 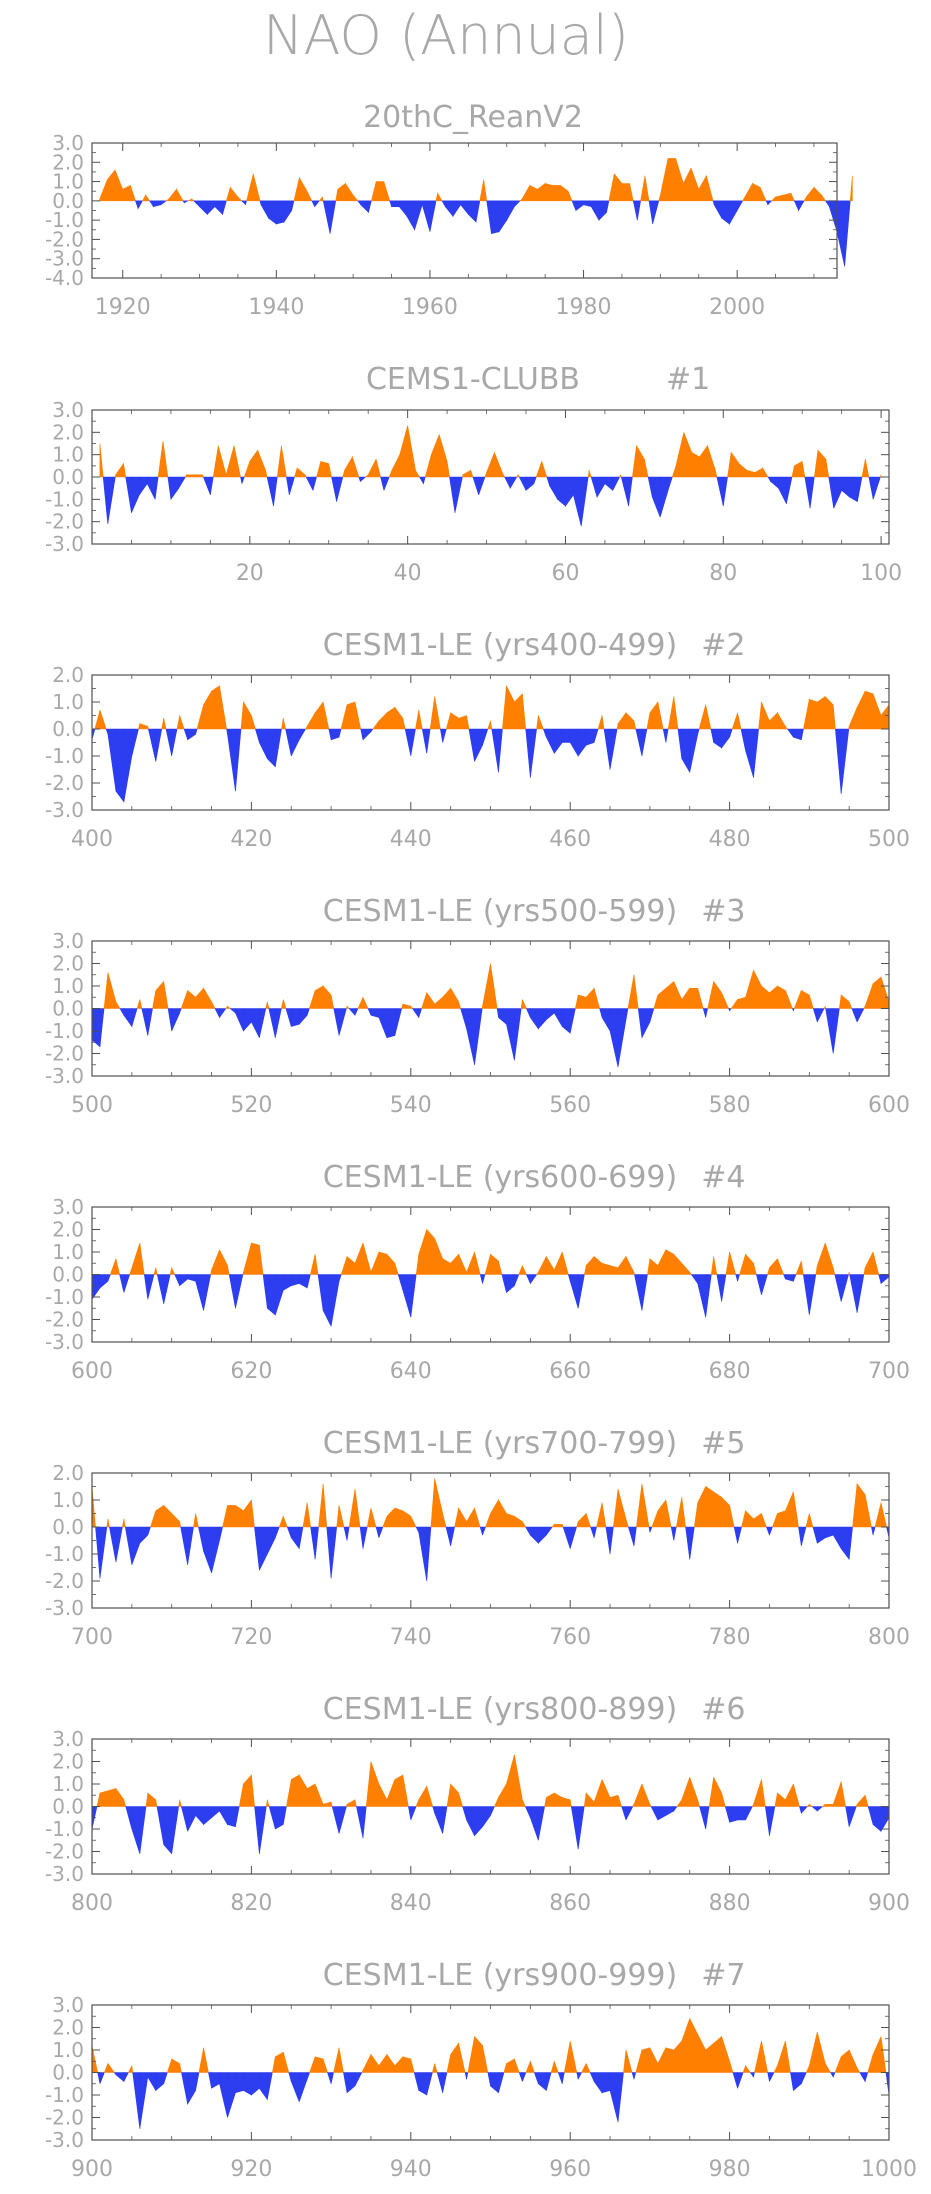 What do you see at coordinates (68, 986) in the screenshot?
I see `y-tick-label: 1.0` at bounding box center [68, 986].